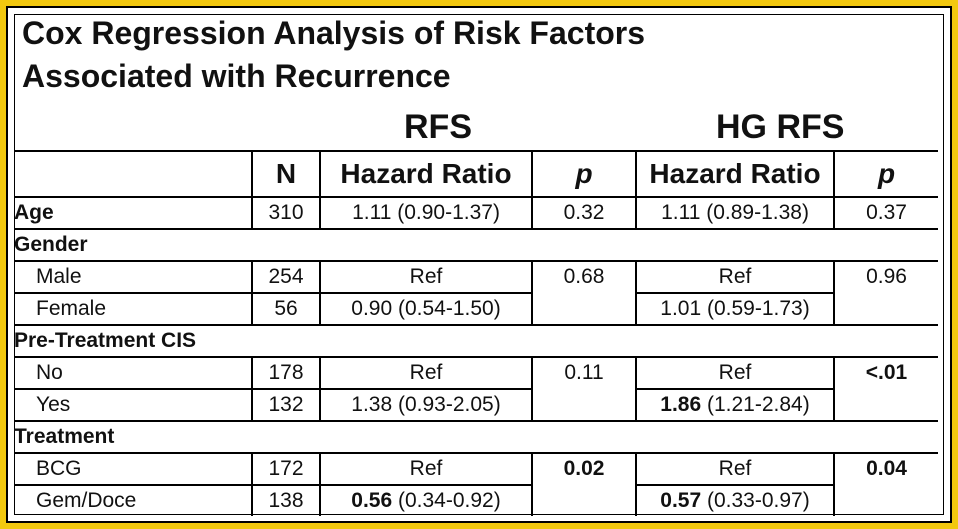 This screenshot has height=529, width=958. What do you see at coordinates (584, 293) in the screenshot?
I see `cell-p-rfs: 0.68` at bounding box center [584, 293].